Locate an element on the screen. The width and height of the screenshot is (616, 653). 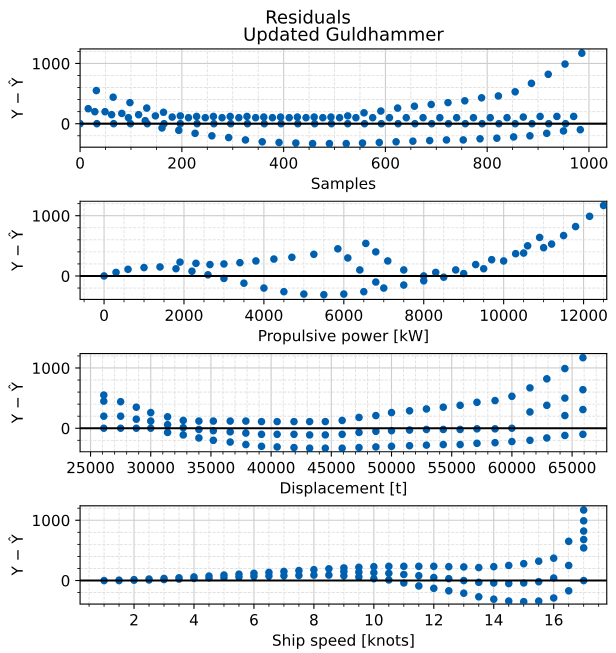
x-axis-title: Samples is located at coordinates (344, 184).